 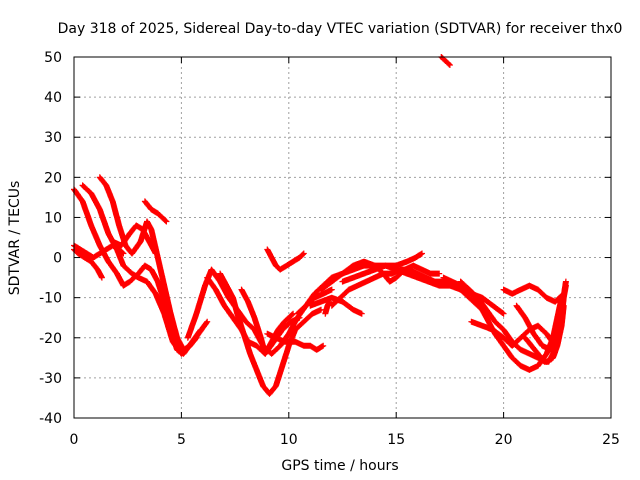 I want to click on x-tick-label: 10, so click(x=289, y=440).